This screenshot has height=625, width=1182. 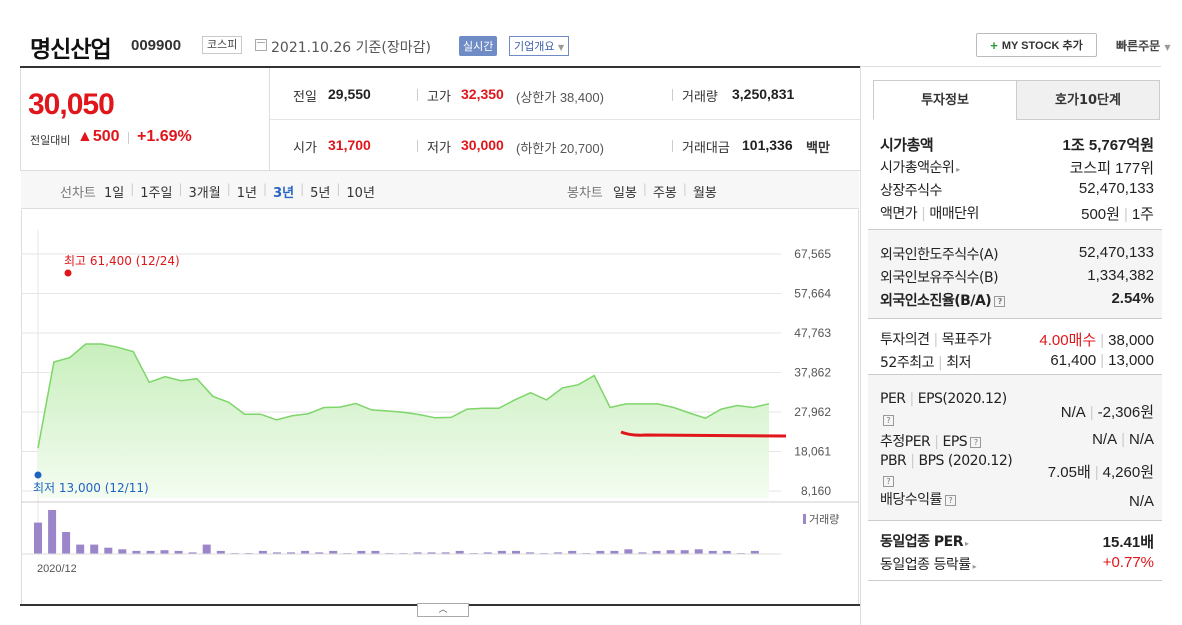 I want to click on pbr-bps-label: PBR | BPS (2020.12), so click(x=946, y=463).